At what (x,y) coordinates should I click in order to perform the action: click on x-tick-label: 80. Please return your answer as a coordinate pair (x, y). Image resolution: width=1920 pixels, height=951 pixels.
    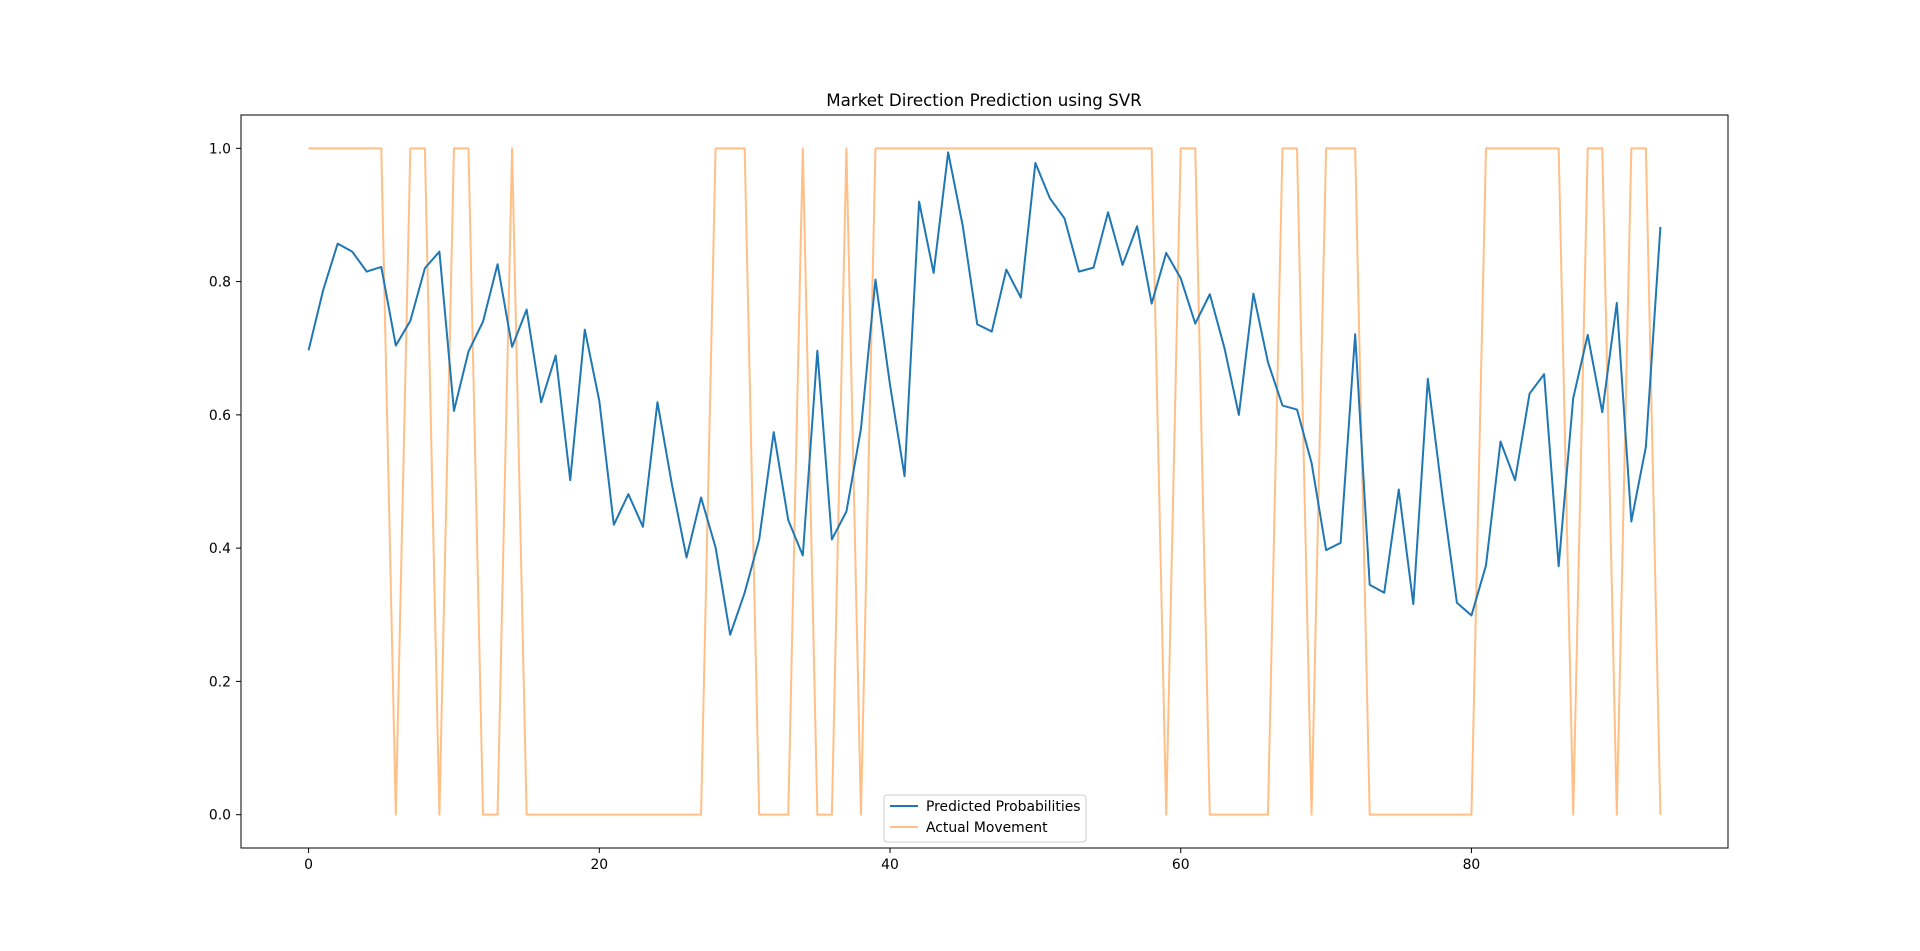
    Looking at the image, I should click on (1472, 865).